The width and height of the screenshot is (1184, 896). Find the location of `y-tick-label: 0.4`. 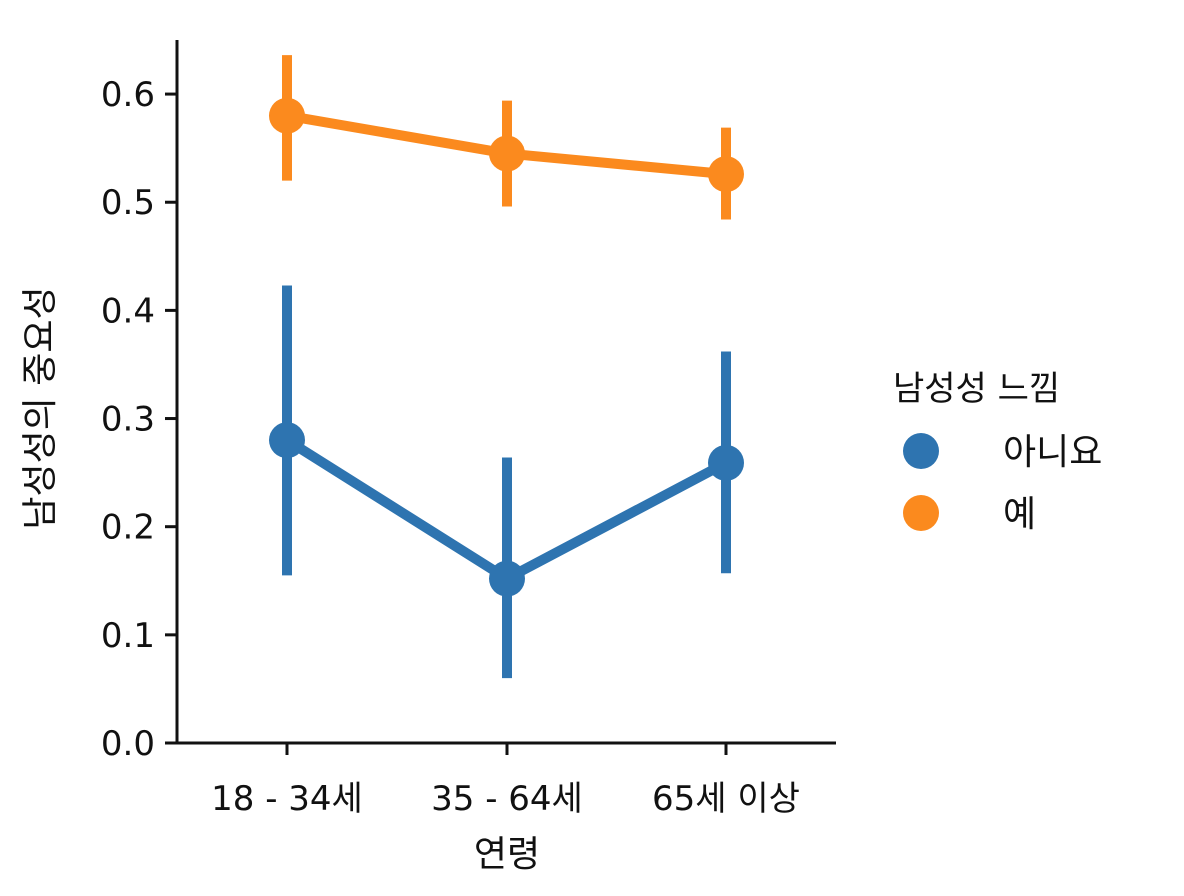

y-tick-label: 0.4 is located at coordinates (128, 311).